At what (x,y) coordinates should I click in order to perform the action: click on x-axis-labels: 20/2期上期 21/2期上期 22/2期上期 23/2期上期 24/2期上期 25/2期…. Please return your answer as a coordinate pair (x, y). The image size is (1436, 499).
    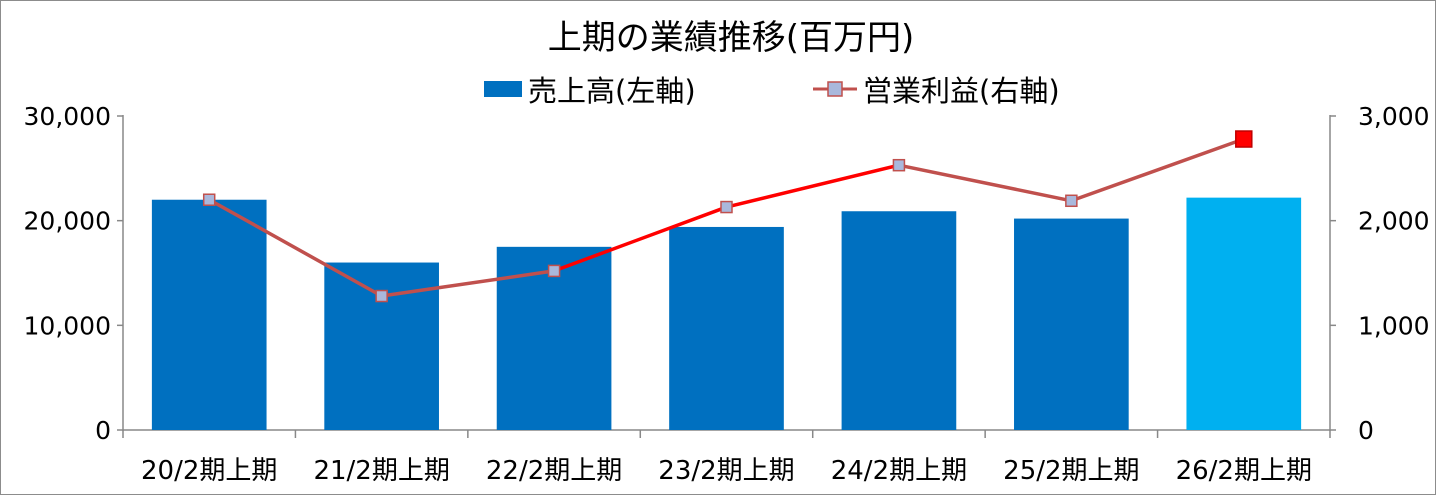
    Looking at the image, I should click on (726, 471).